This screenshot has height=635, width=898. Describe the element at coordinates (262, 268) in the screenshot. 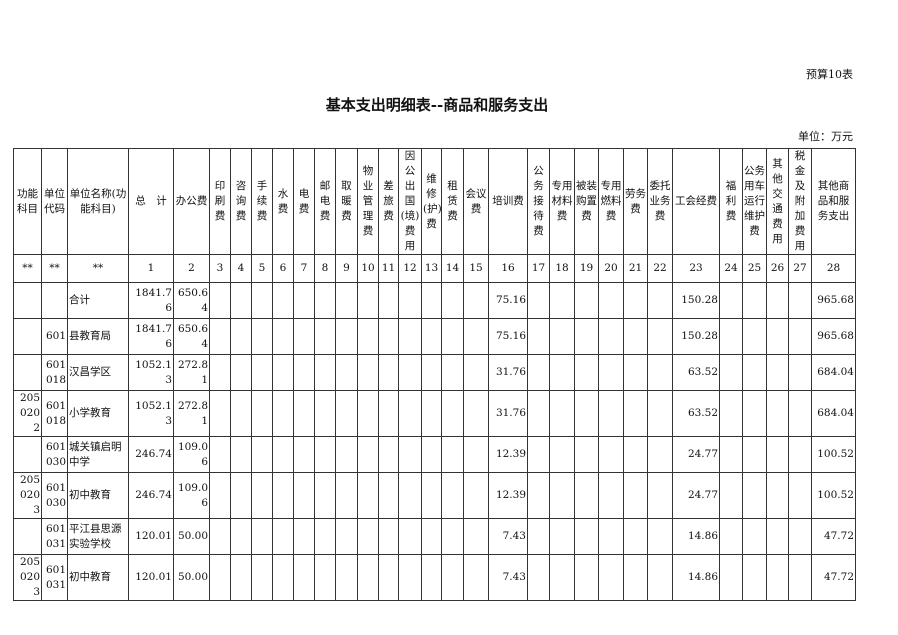

I see `column-number: 5` at that location.